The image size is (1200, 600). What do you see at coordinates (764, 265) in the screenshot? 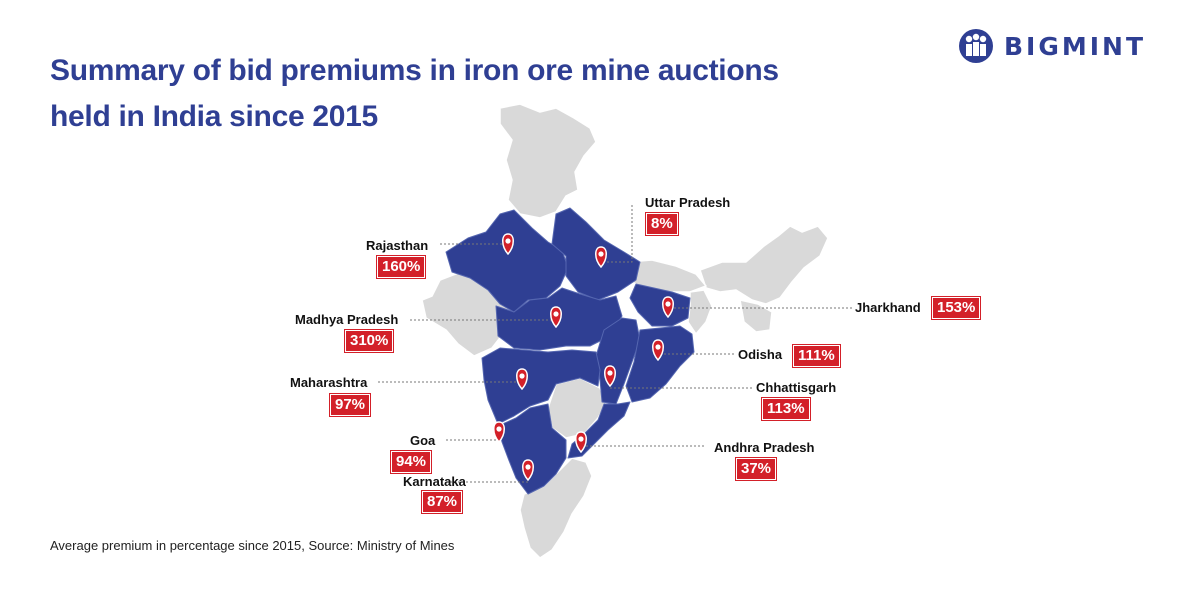
I see `region-northeast` at bounding box center [764, 265].